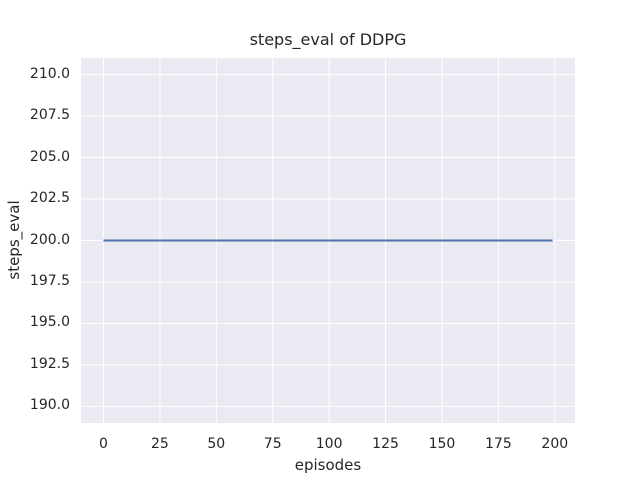 The height and width of the screenshot is (480, 640). What do you see at coordinates (328, 465) in the screenshot?
I see `x-axis-label: episodes` at bounding box center [328, 465].